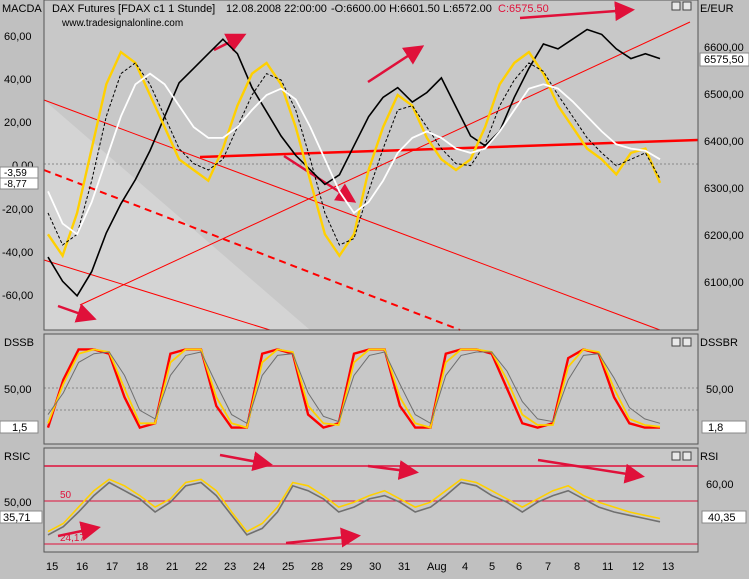  Describe the element at coordinates (317, 567) in the screenshot. I see `x-tick-label: 28` at that location.